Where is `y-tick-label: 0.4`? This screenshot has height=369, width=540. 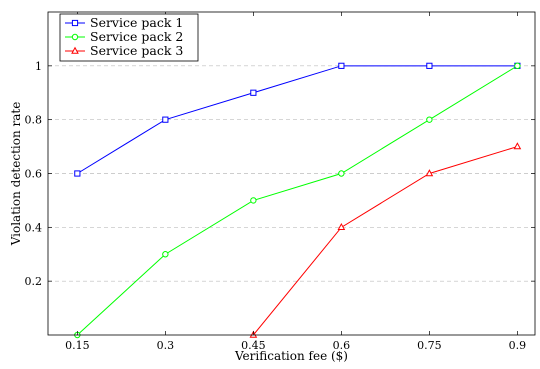
y-tick-label: 0.4 is located at coordinates (34, 227).